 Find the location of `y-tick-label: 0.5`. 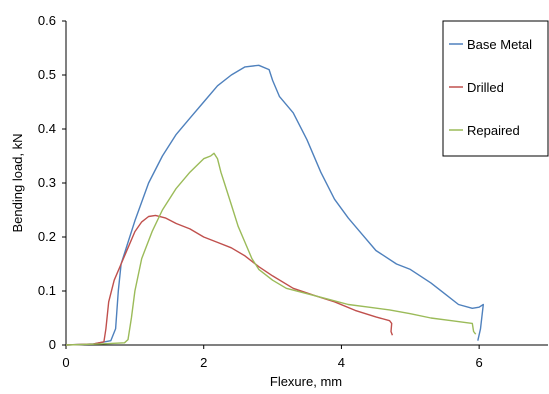

y-tick-label: 0.5 is located at coordinates (47, 74).